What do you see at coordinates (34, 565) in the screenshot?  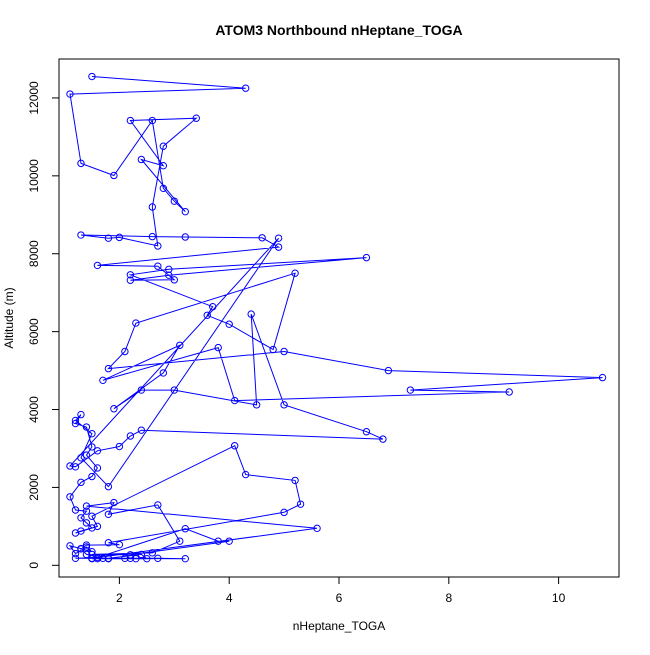 I see `y-tick-label: 0` at bounding box center [34, 565].